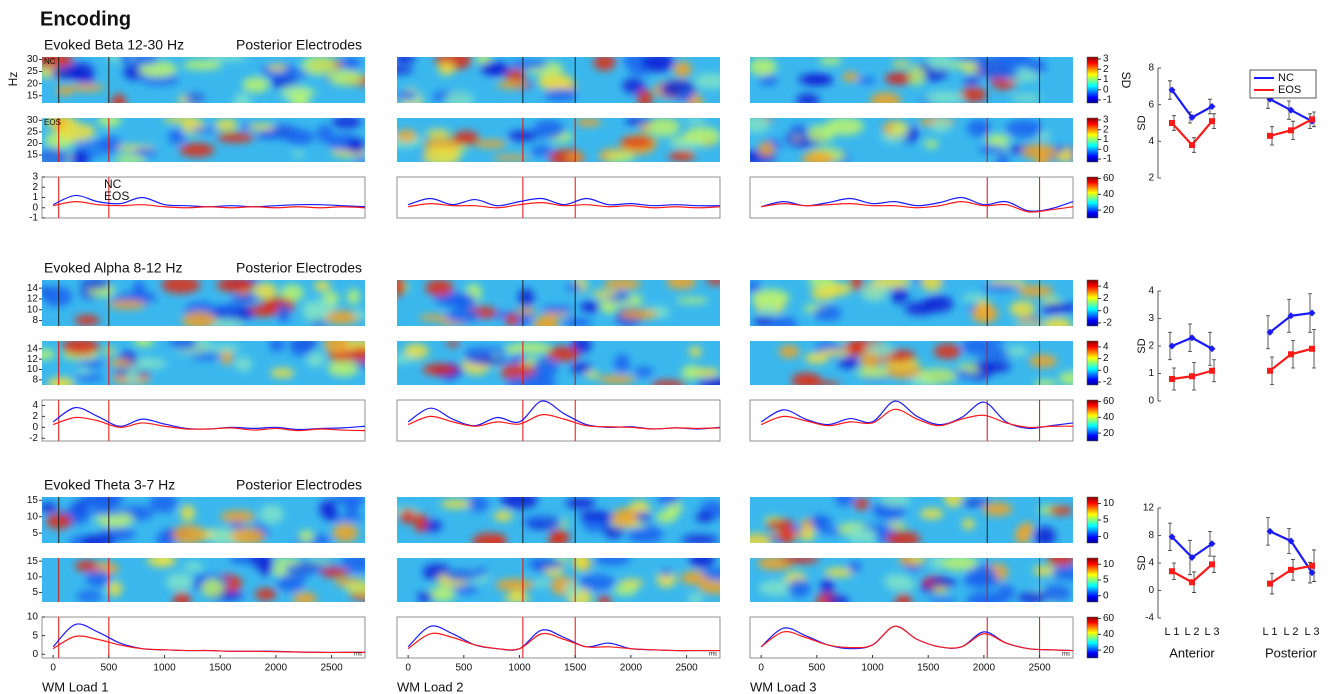  What do you see at coordinates (331, 668) in the screenshot?
I see `x-tick-label: 2500` at bounding box center [331, 668].